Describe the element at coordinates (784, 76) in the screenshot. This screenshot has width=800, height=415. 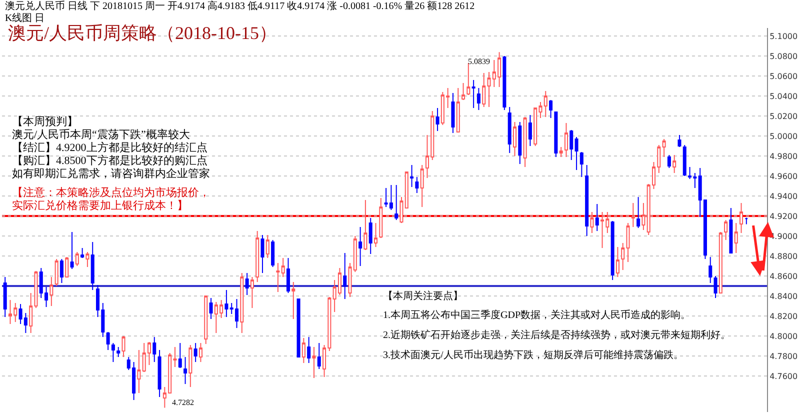
I see `y-tick-label: 5.0600` at that location.